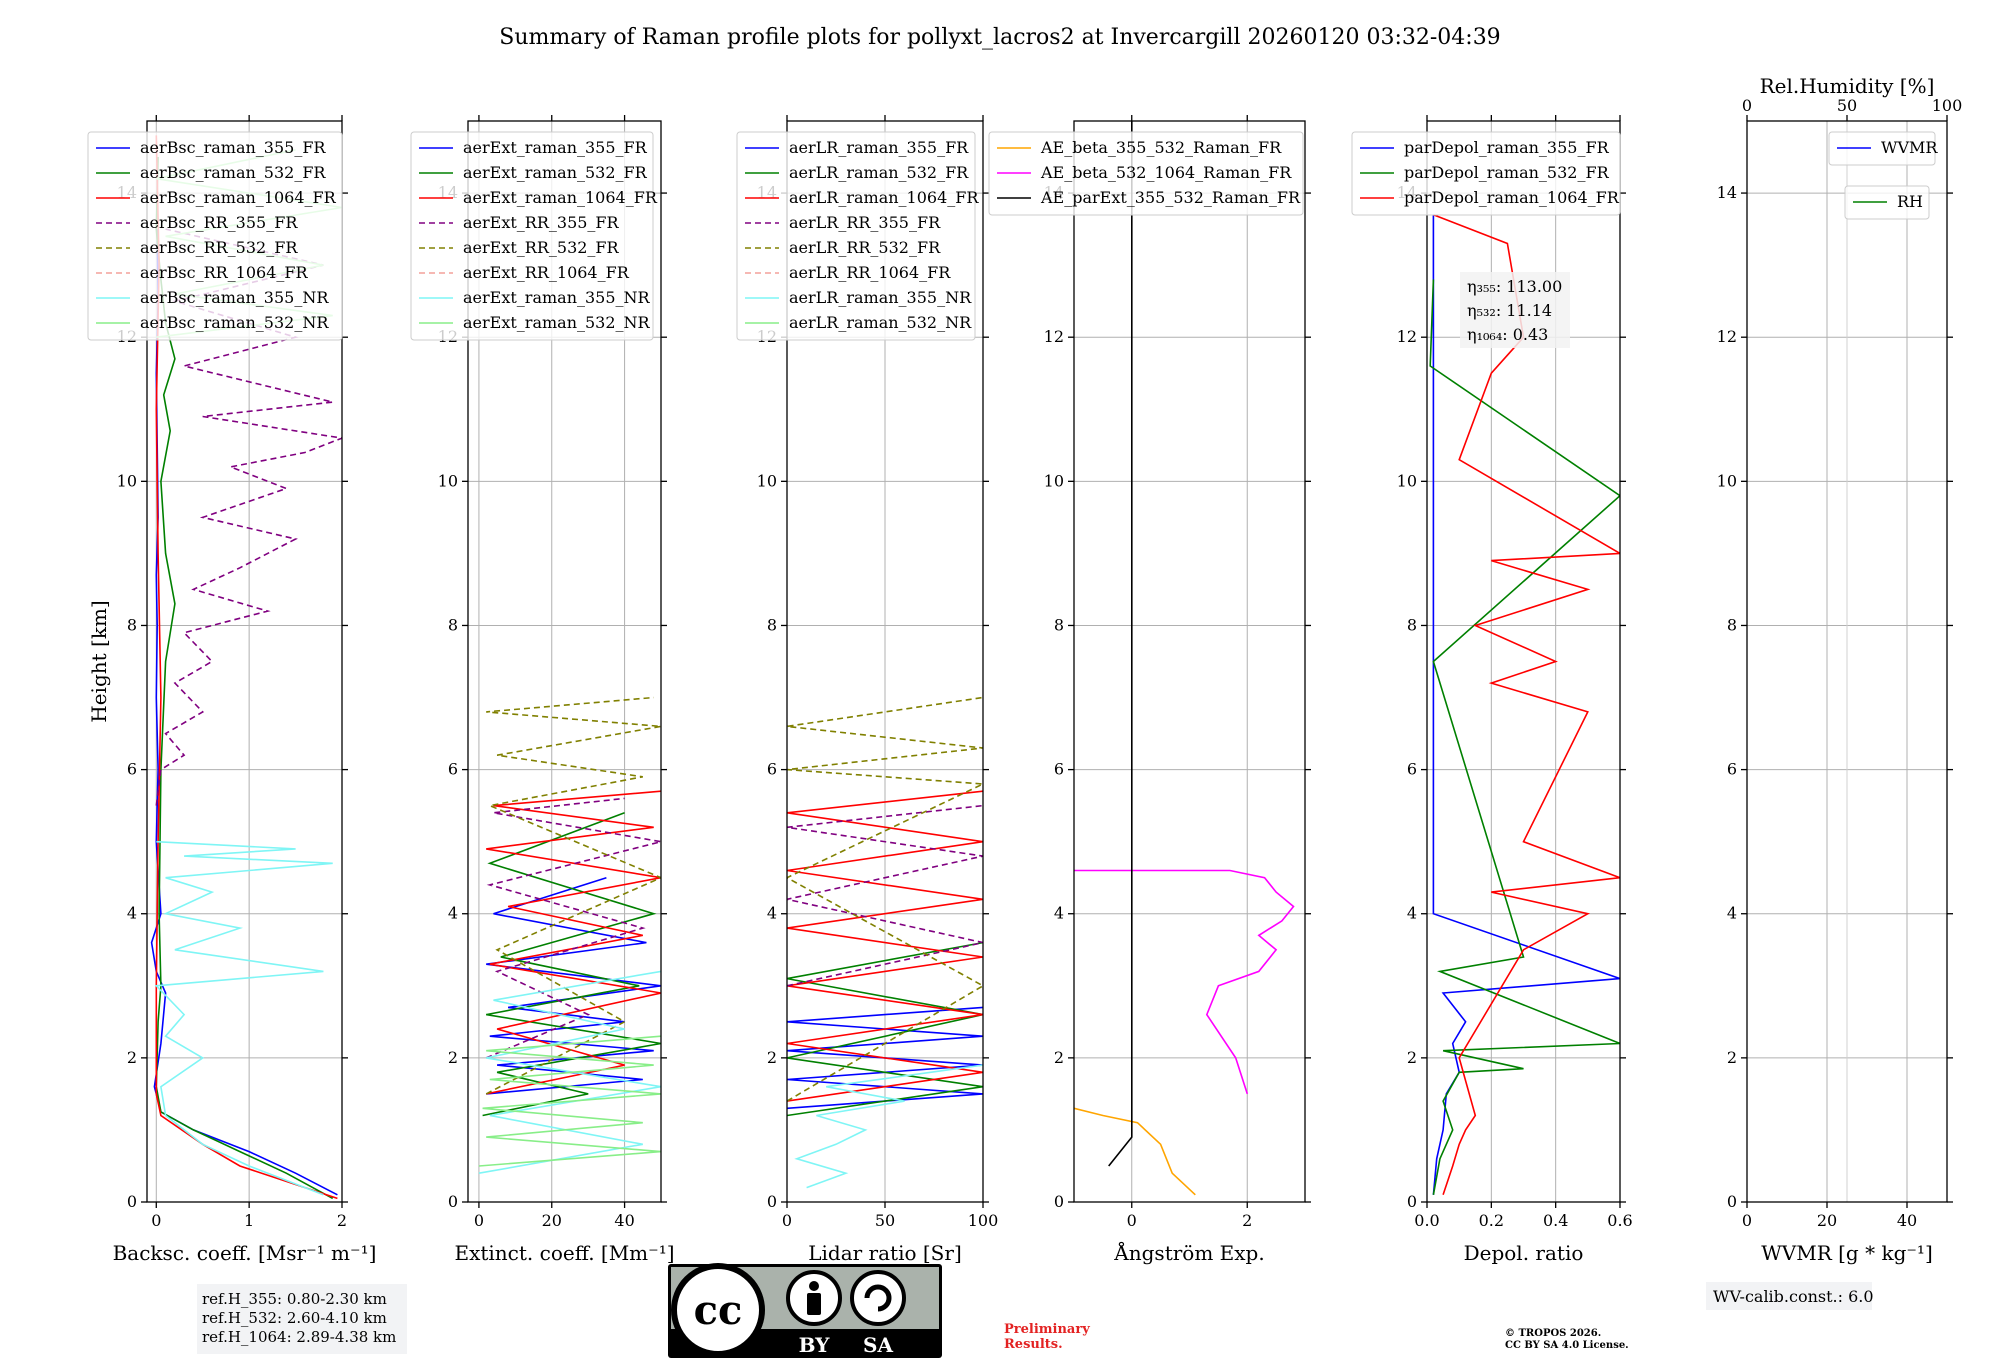  Describe the element at coordinates (1947, 105) in the screenshot. I see `top-xtick-label: 100` at that location.